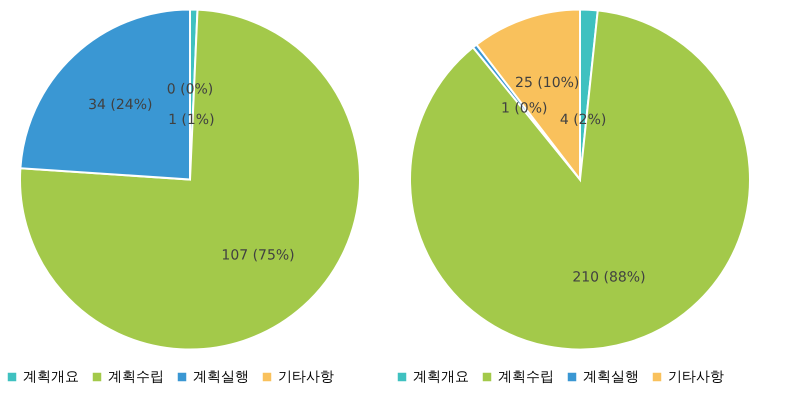 This screenshot has height=420, width=800. Describe the element at coordinates (609, 277) in the screenshot. I see `data-label: 210 (88%)` at that location.